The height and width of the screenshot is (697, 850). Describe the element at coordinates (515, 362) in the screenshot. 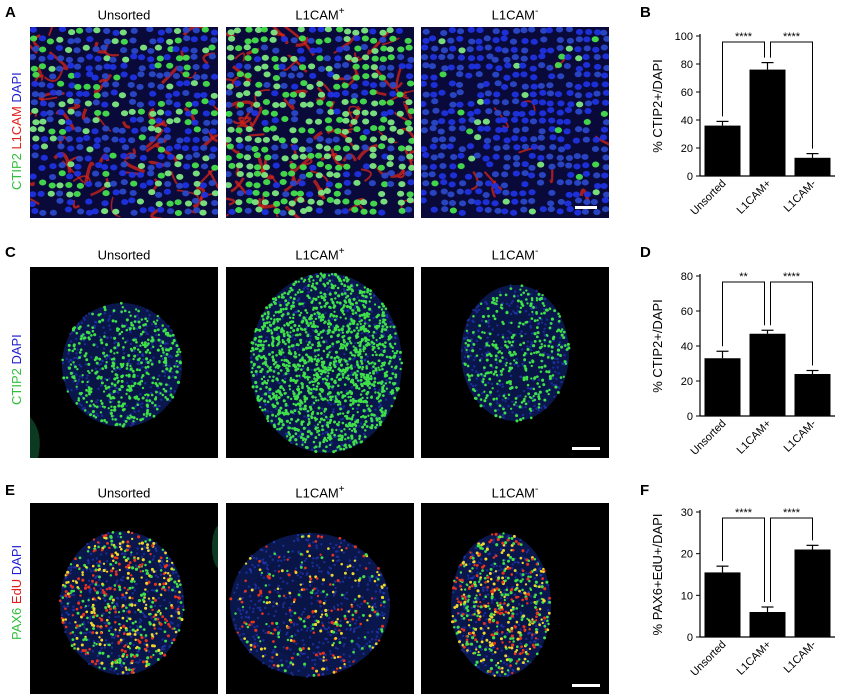

I see `micrograph-c-l1cam-neg` at that location.